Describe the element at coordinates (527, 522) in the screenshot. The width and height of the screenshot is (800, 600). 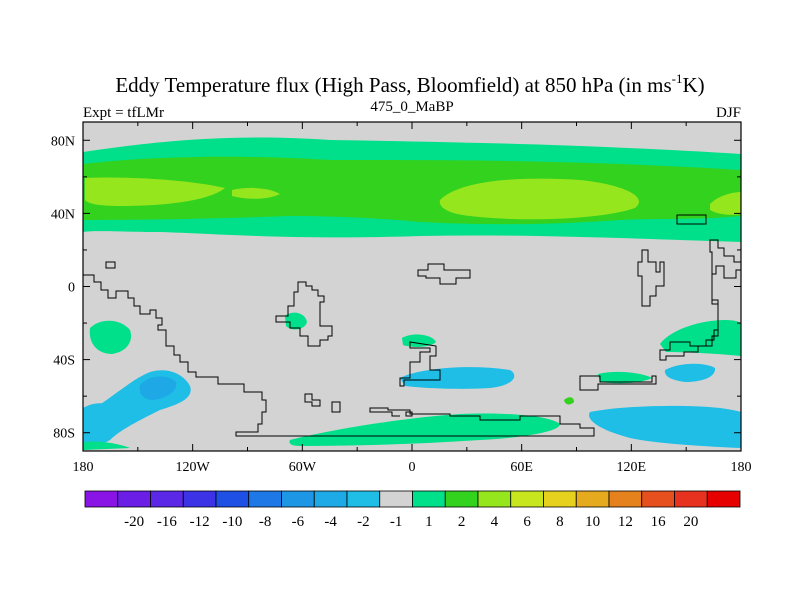
I see `colorbar-label: 6` at that location.